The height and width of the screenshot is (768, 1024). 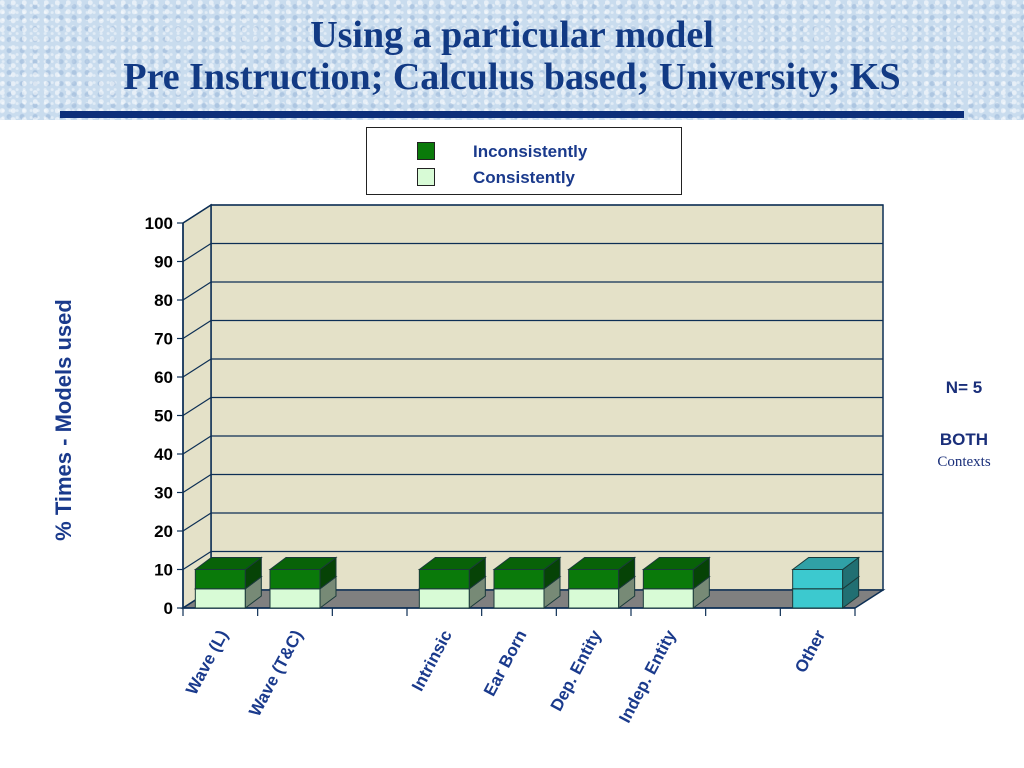 What do you see at coordinates (964, 387) in the screenshot?
I see `sample-size-note: N= 5` at bounding box center [964, 387].